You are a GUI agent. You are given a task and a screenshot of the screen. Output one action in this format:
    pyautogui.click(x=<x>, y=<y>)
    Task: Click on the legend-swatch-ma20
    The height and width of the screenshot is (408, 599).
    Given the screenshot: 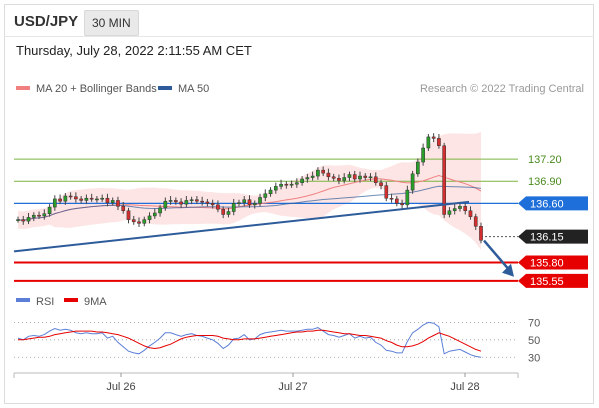 What is the action you would take?
    pyautogui.click(x=23, y=88)
    